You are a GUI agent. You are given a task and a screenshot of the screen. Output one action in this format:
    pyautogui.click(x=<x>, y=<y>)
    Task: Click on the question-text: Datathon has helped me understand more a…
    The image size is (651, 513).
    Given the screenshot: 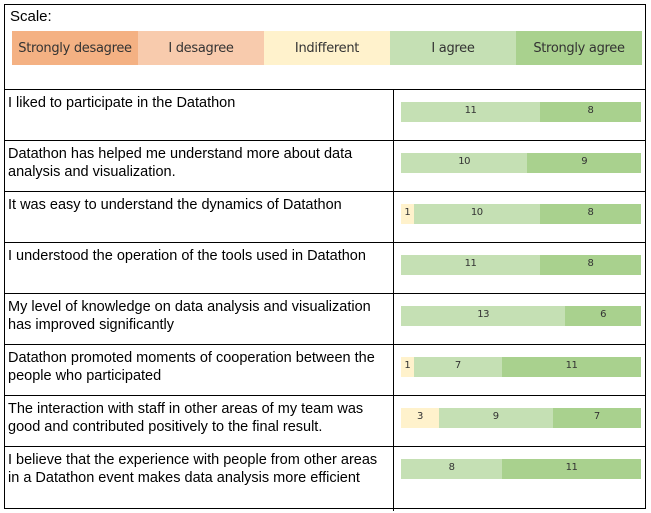 What is the action you would take?
    pyautogui.click(x=180, y=163)
    